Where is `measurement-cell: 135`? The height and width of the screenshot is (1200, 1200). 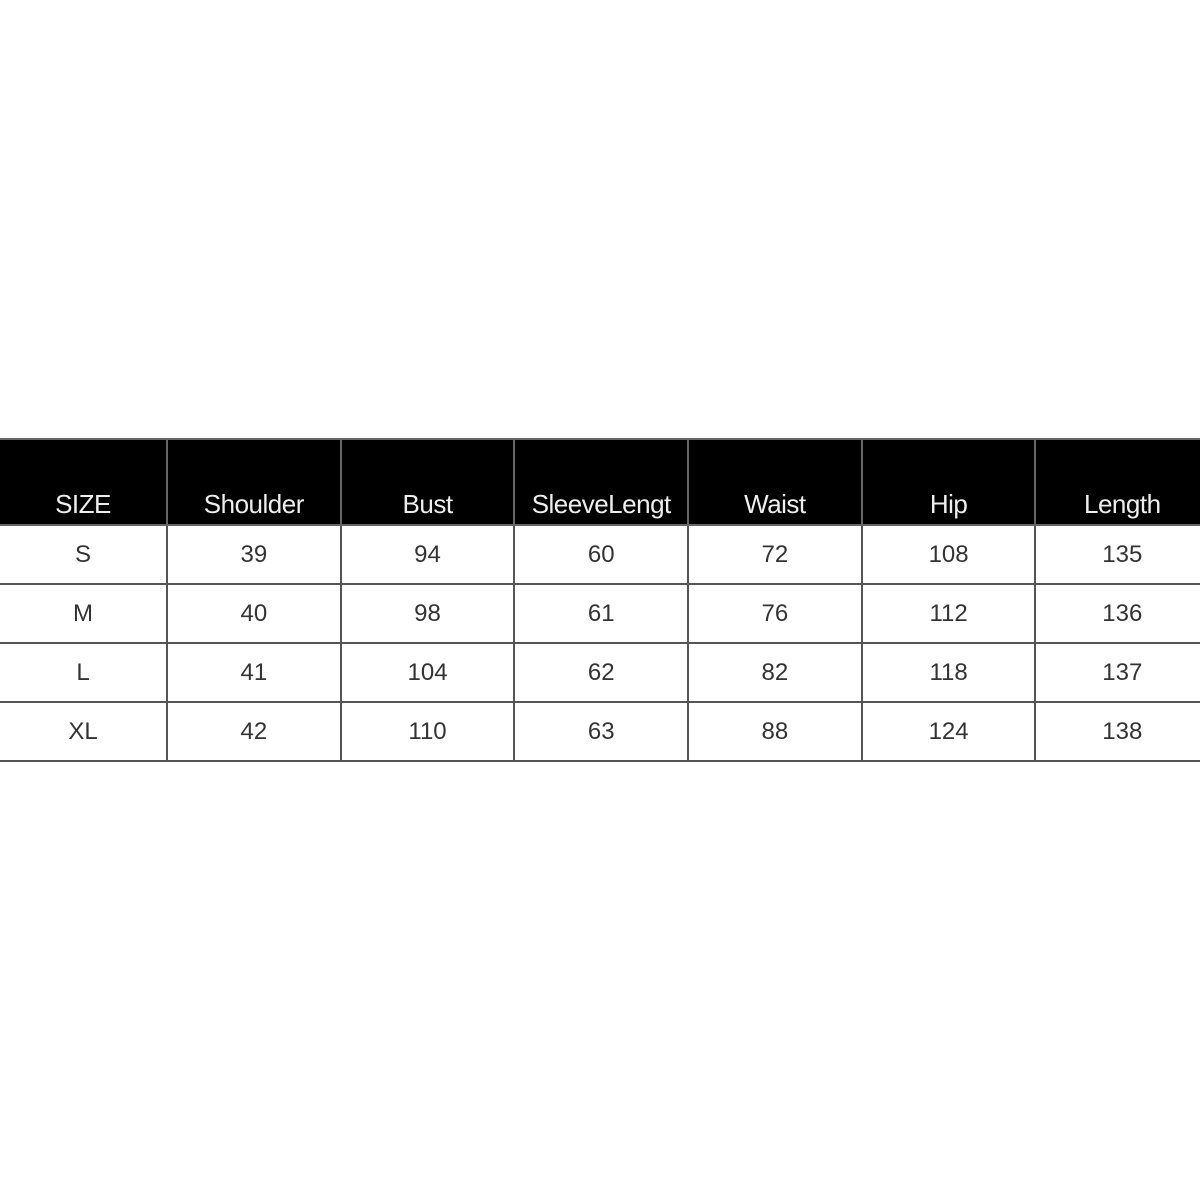 measurement-cell: 135 is located at coordinates (1117, 554).